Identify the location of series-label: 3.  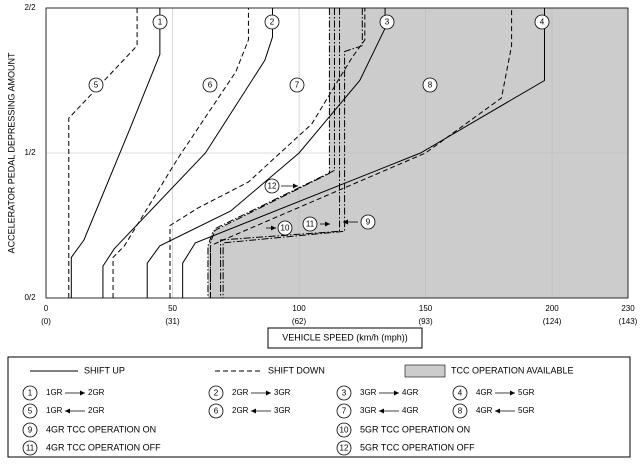
(387, 22).